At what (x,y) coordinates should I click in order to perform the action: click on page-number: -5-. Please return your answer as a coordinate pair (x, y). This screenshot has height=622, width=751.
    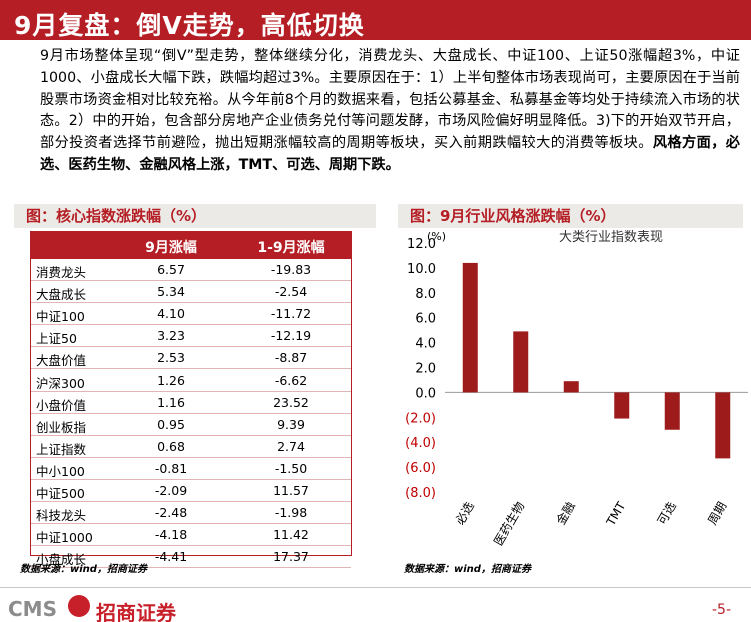
    Looking at the image, I should click on (722, 610).